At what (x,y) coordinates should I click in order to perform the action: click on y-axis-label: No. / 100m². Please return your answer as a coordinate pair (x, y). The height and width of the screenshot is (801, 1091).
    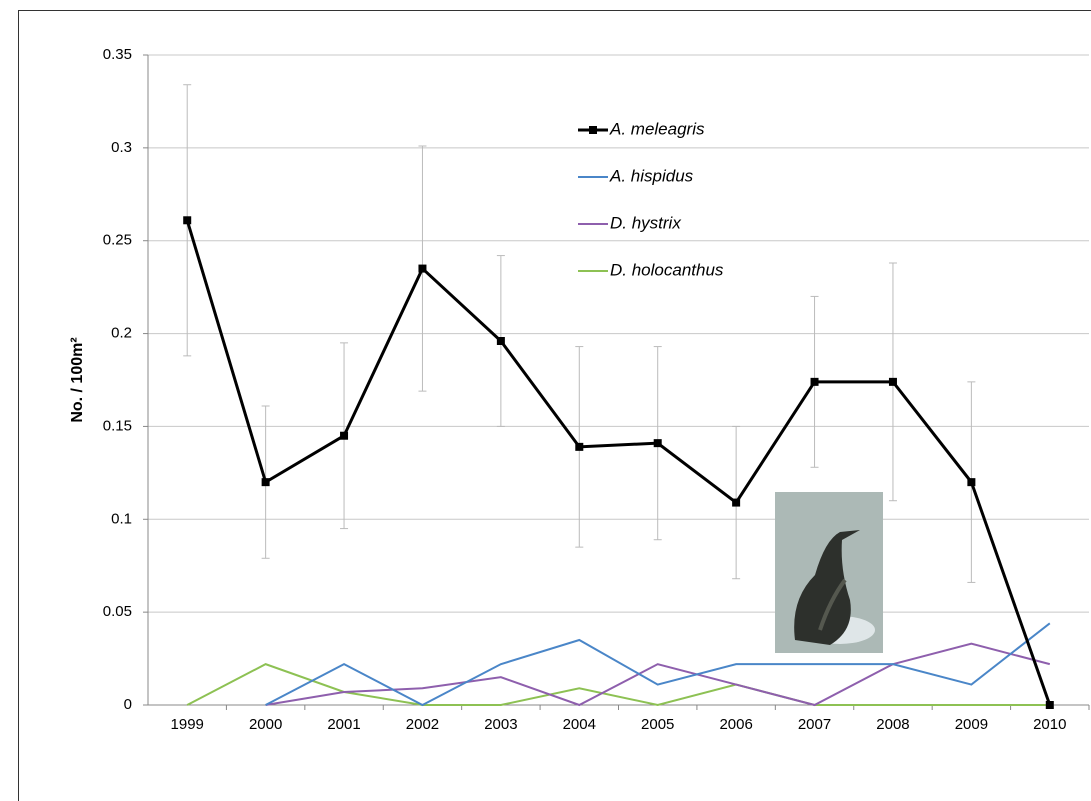
    Looking at the image, I should click on (77, 379).